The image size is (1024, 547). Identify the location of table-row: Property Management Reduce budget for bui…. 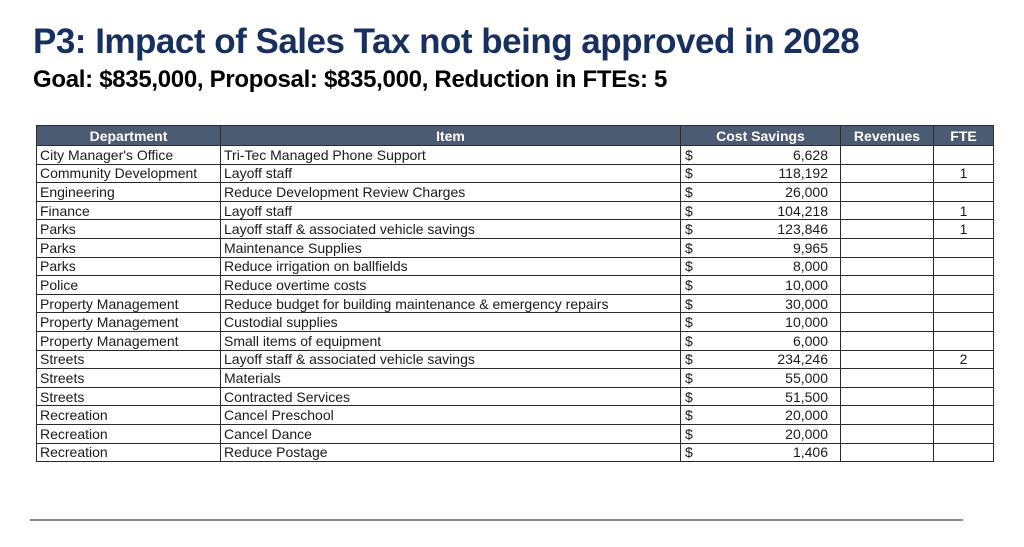
(515, 303).